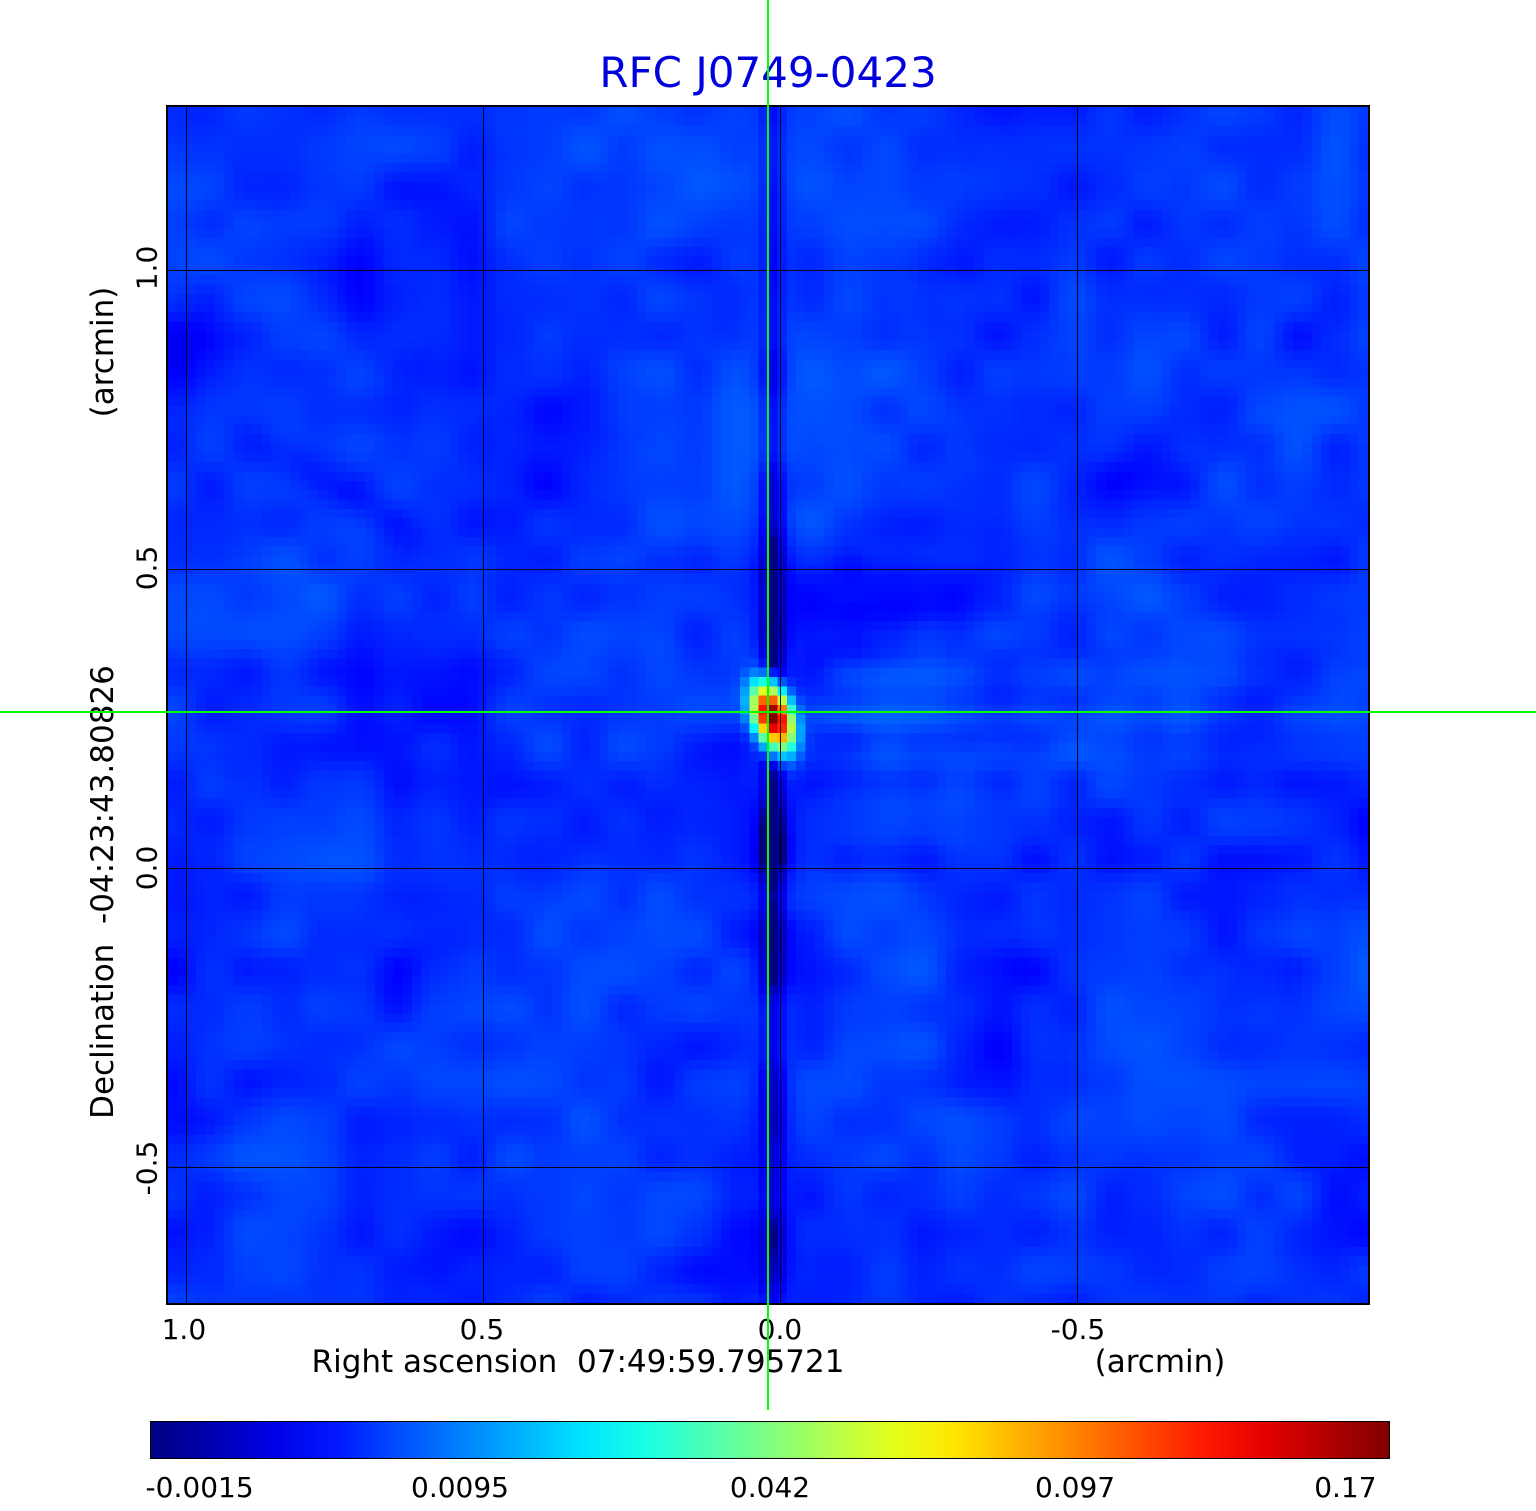  What do you see at coordinates (1160, 1362) in the screenshot?
I see `x-axis-unit-label: (arcmin)` at bounding box center [1160, 1362].